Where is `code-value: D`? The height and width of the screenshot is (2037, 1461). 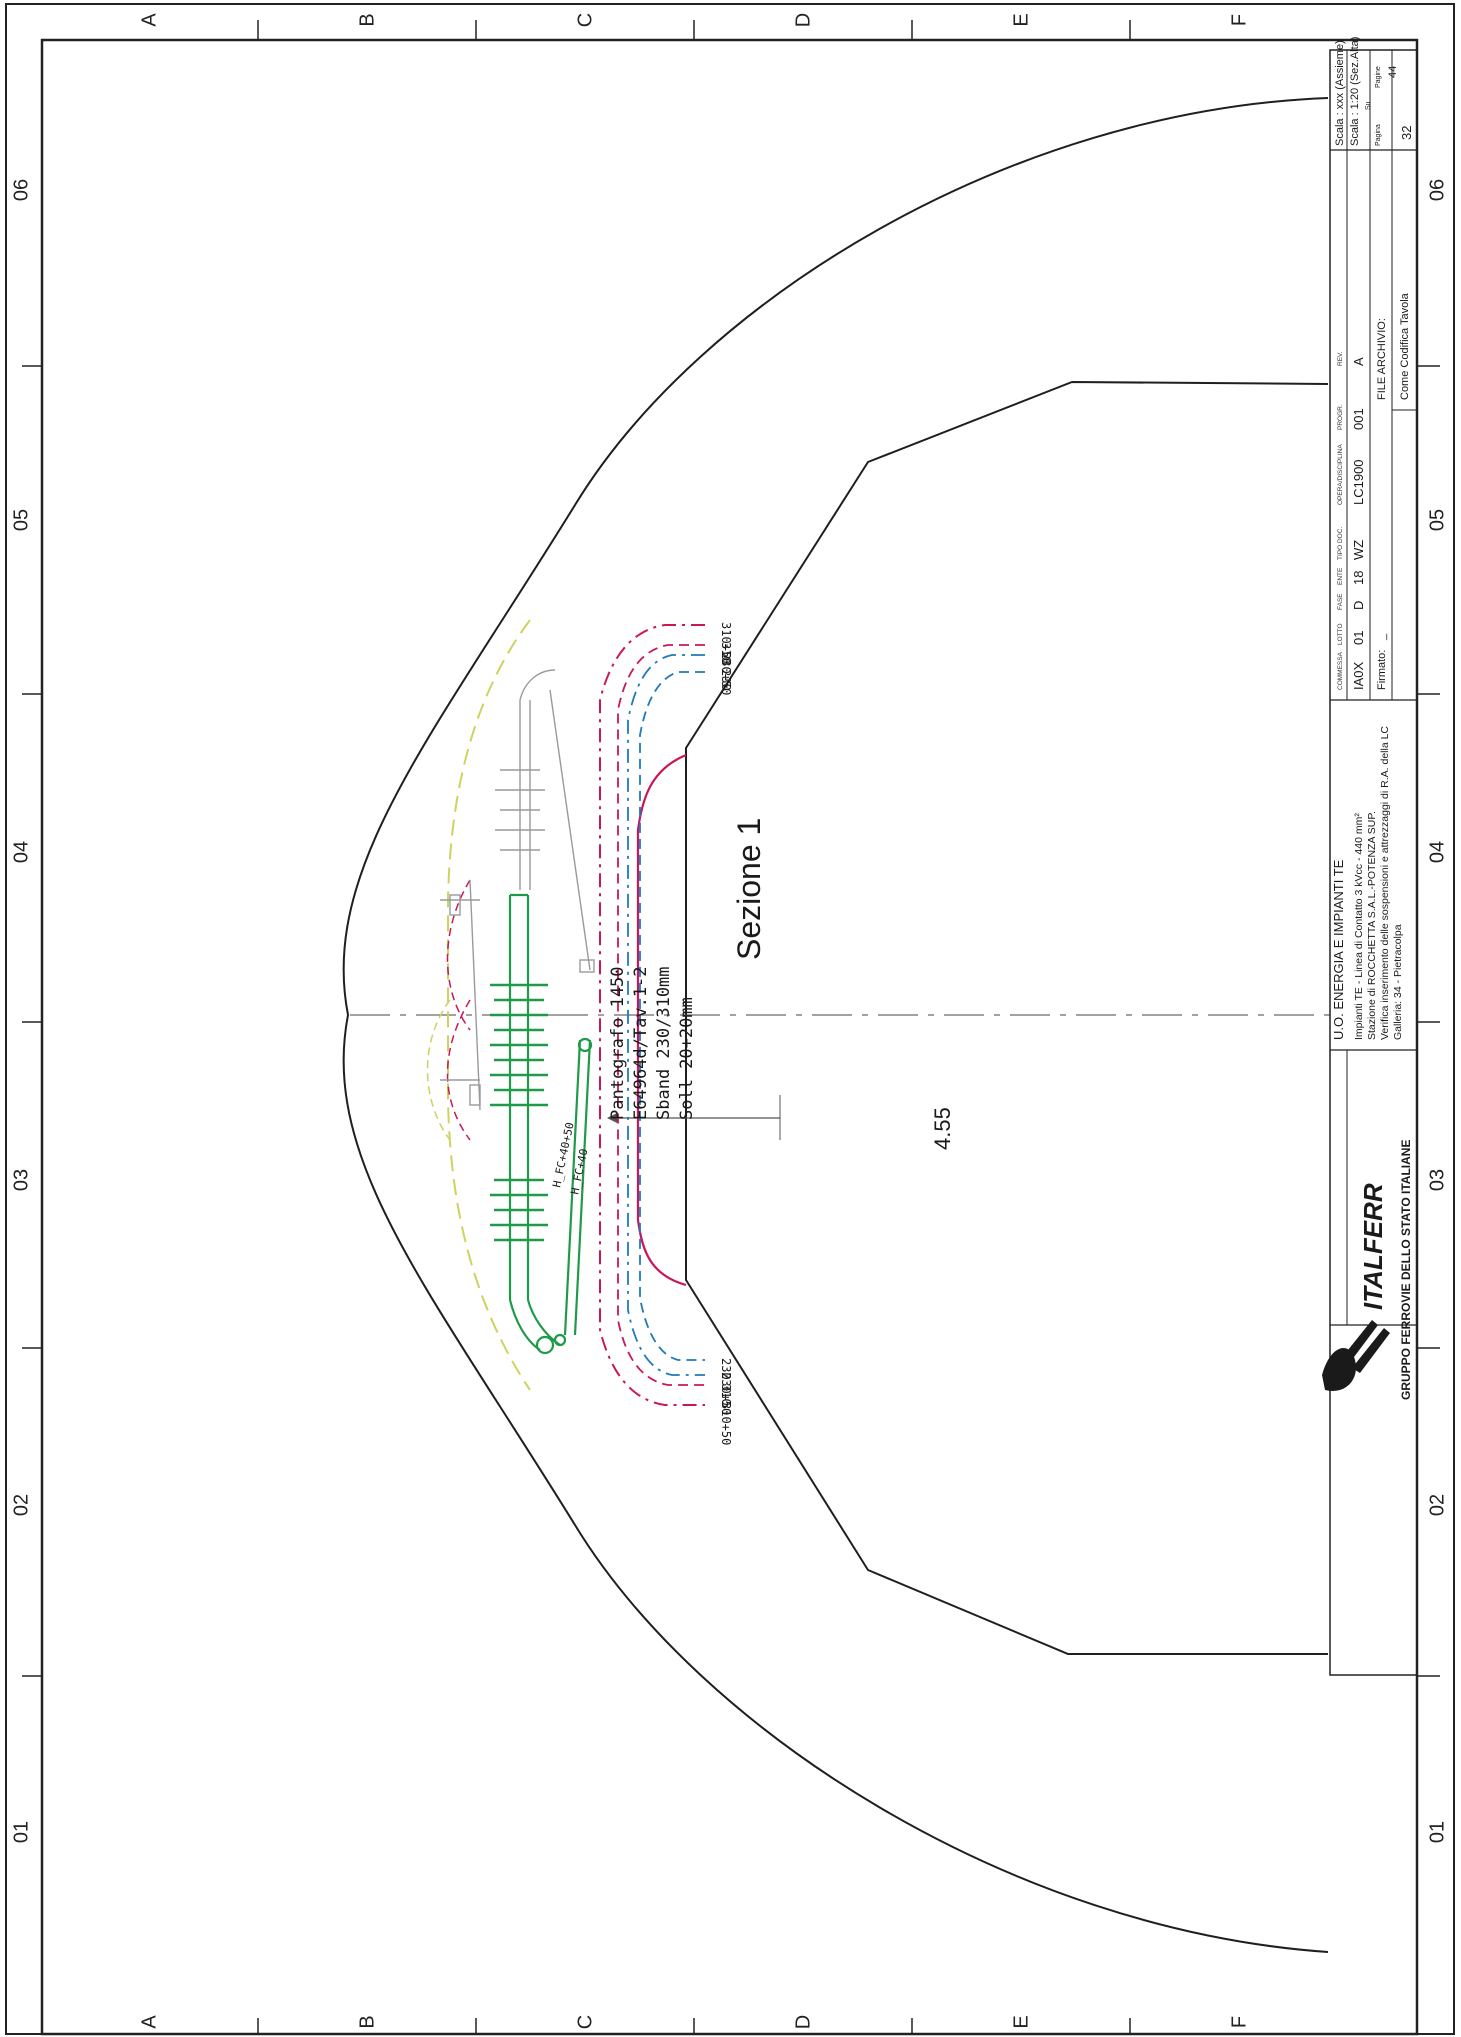
code-value: D is located at coordinates (1358, 605).